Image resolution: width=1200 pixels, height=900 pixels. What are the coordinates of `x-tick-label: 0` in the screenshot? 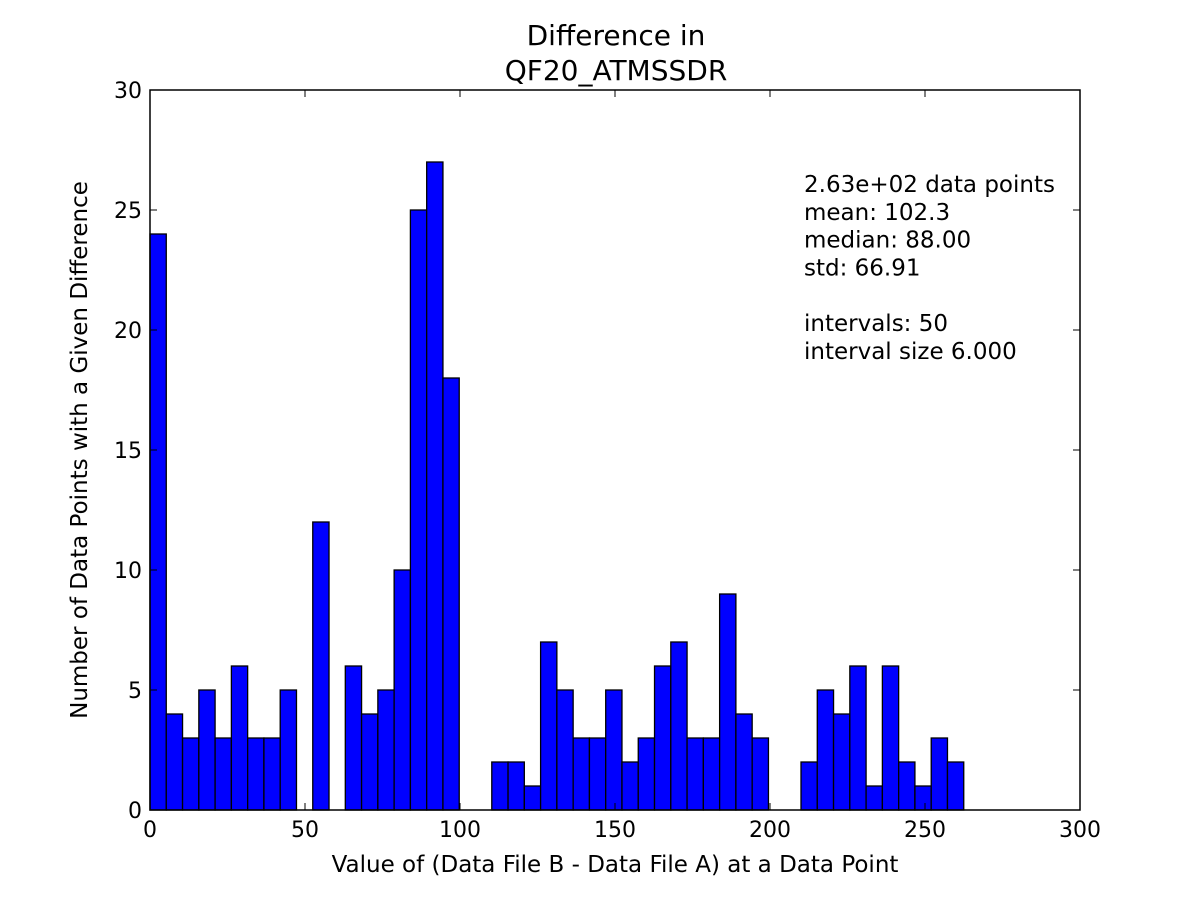 It's located at (150, 830).